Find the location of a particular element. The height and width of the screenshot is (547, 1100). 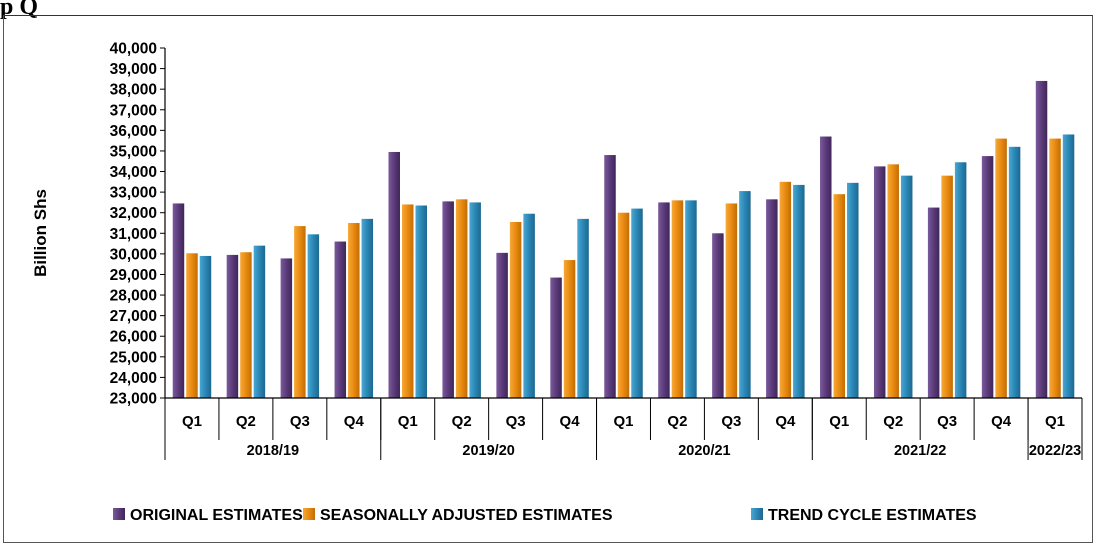

y-tick-label: 40,000 is located at coordinates (133, 49).